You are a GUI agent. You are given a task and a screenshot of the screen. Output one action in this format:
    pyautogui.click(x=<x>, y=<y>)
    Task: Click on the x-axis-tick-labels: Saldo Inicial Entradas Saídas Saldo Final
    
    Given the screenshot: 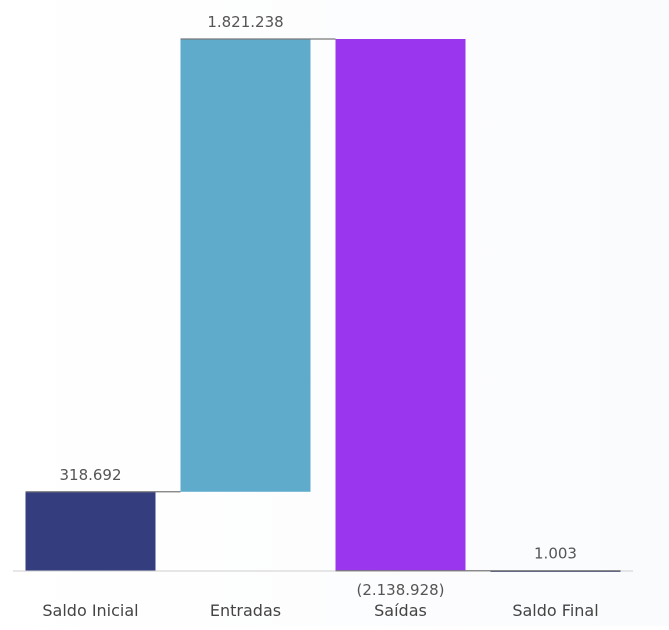 What is the action you would take?
    pyautogui.click(x=320, y=610)
    